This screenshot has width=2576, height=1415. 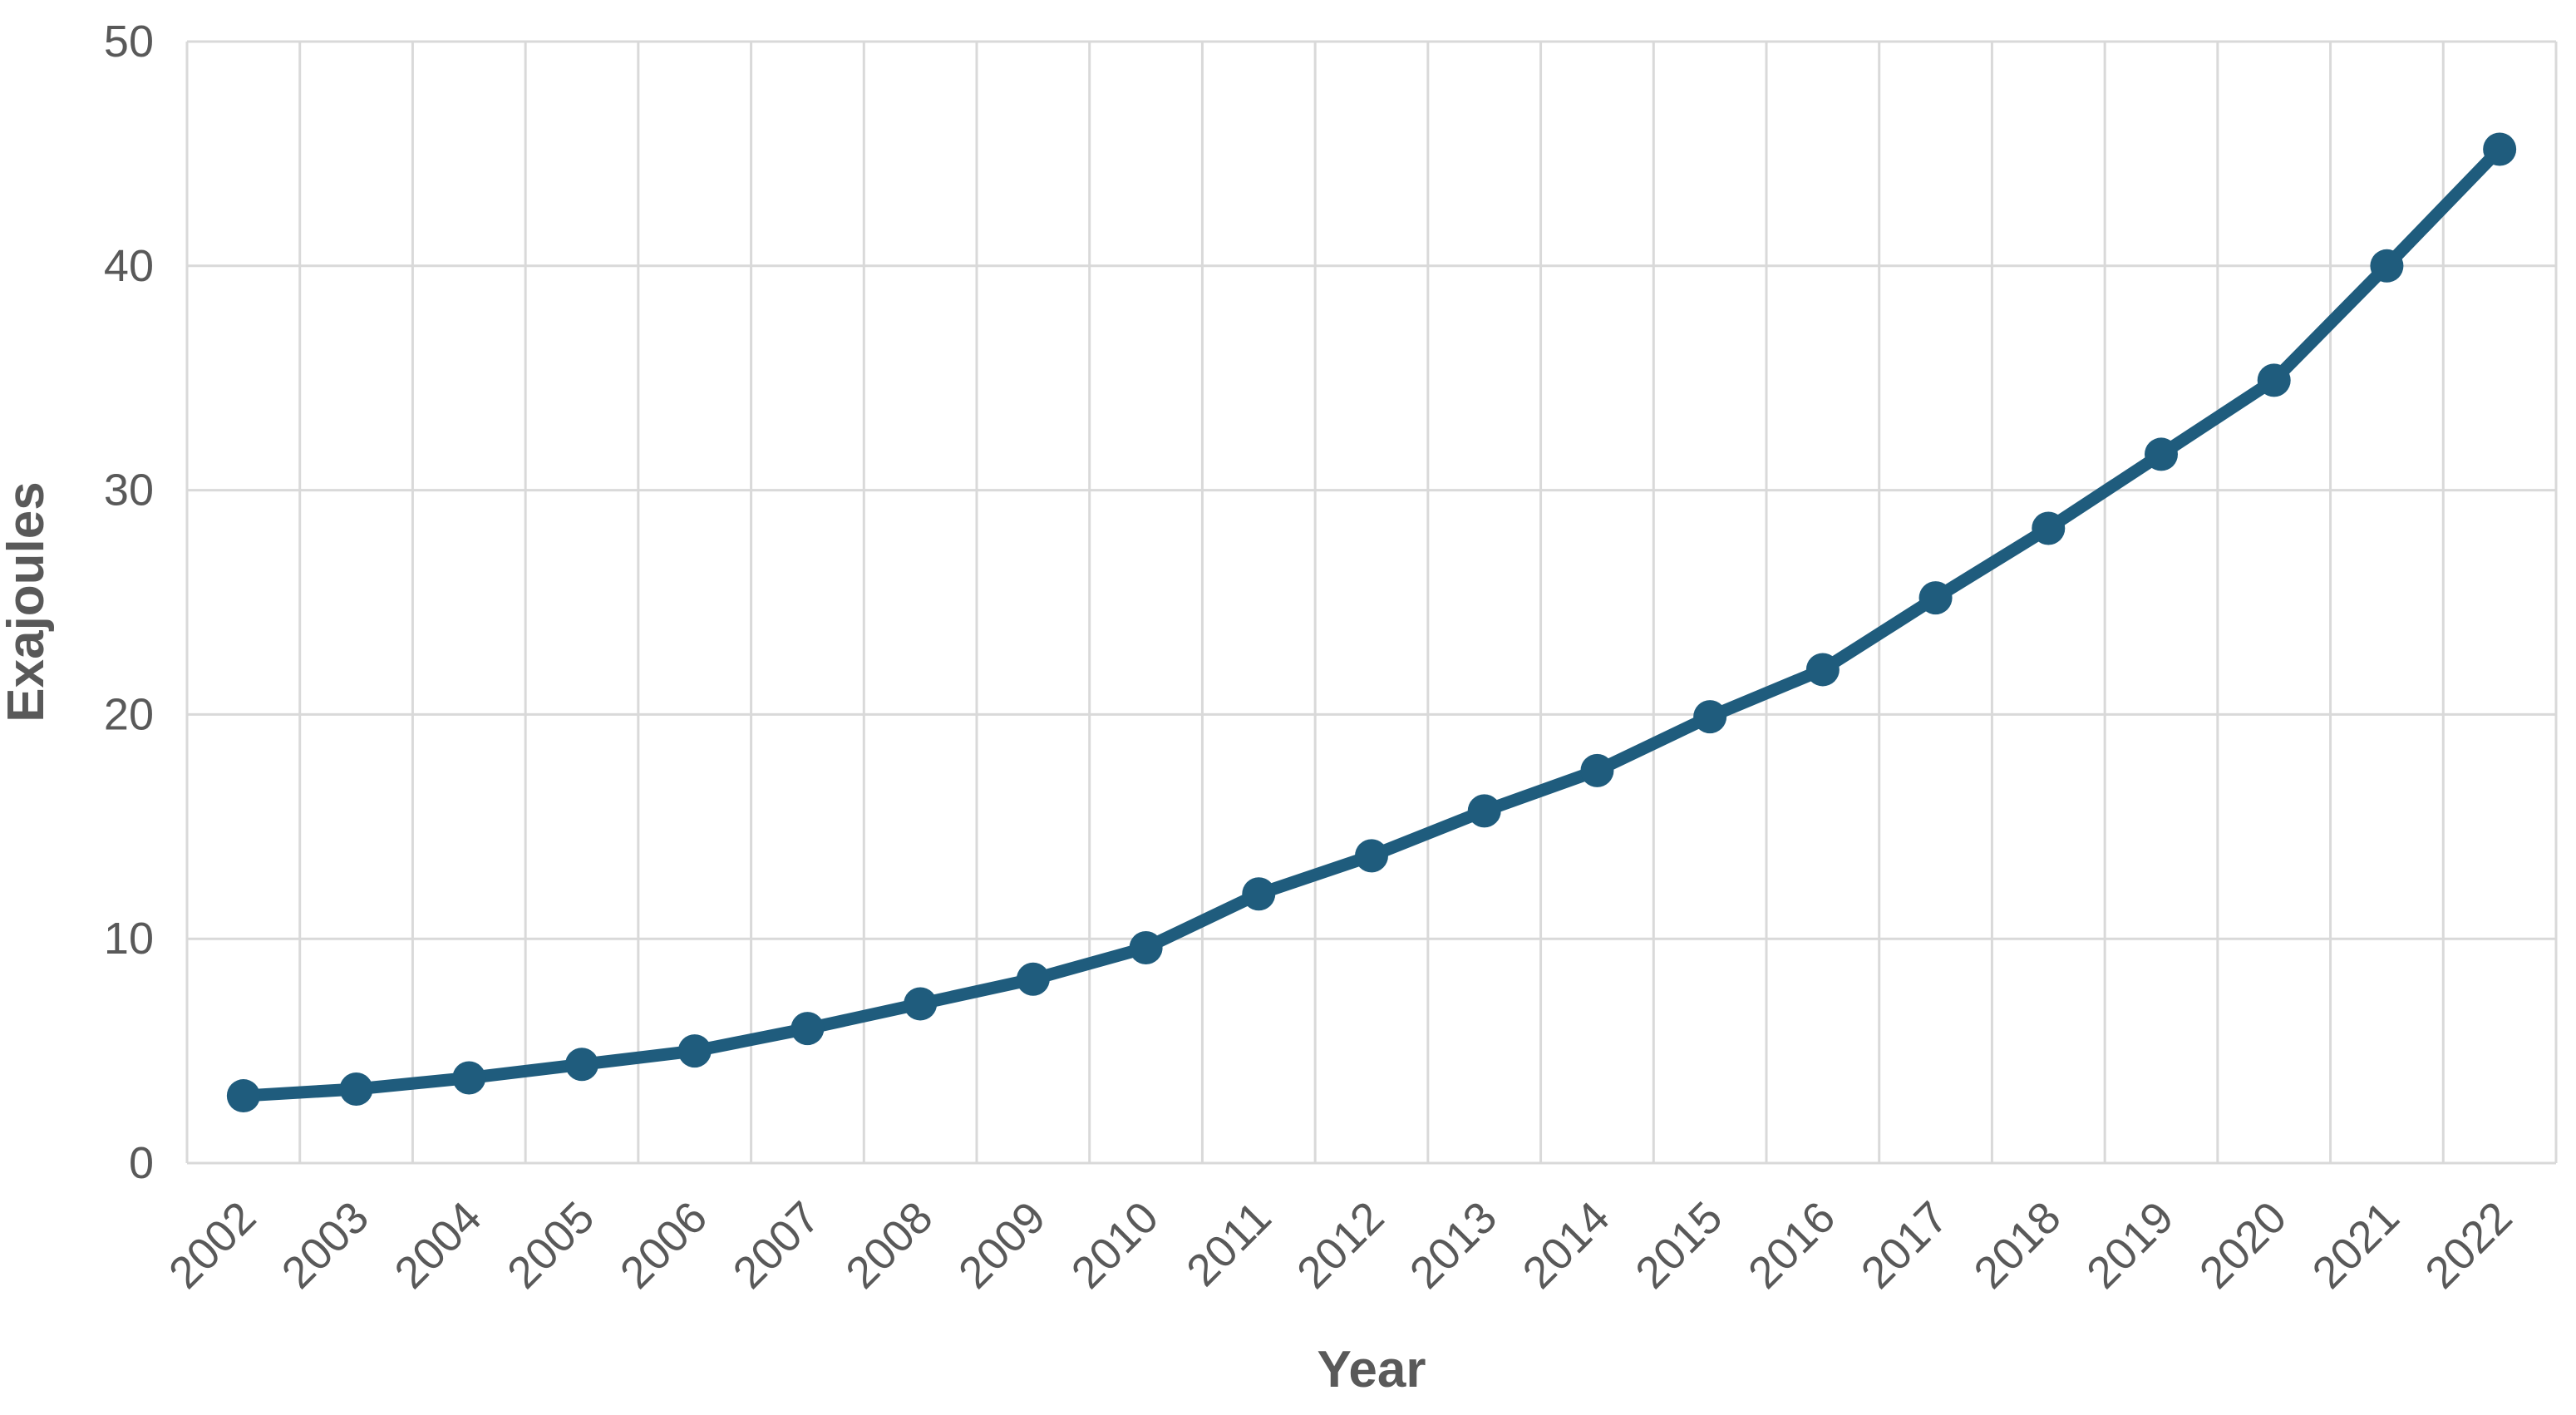 What do you see at coordinates (129, 266) in the screenshot?
I see `y-tick-label: 40` at bounding box center [129, 266].